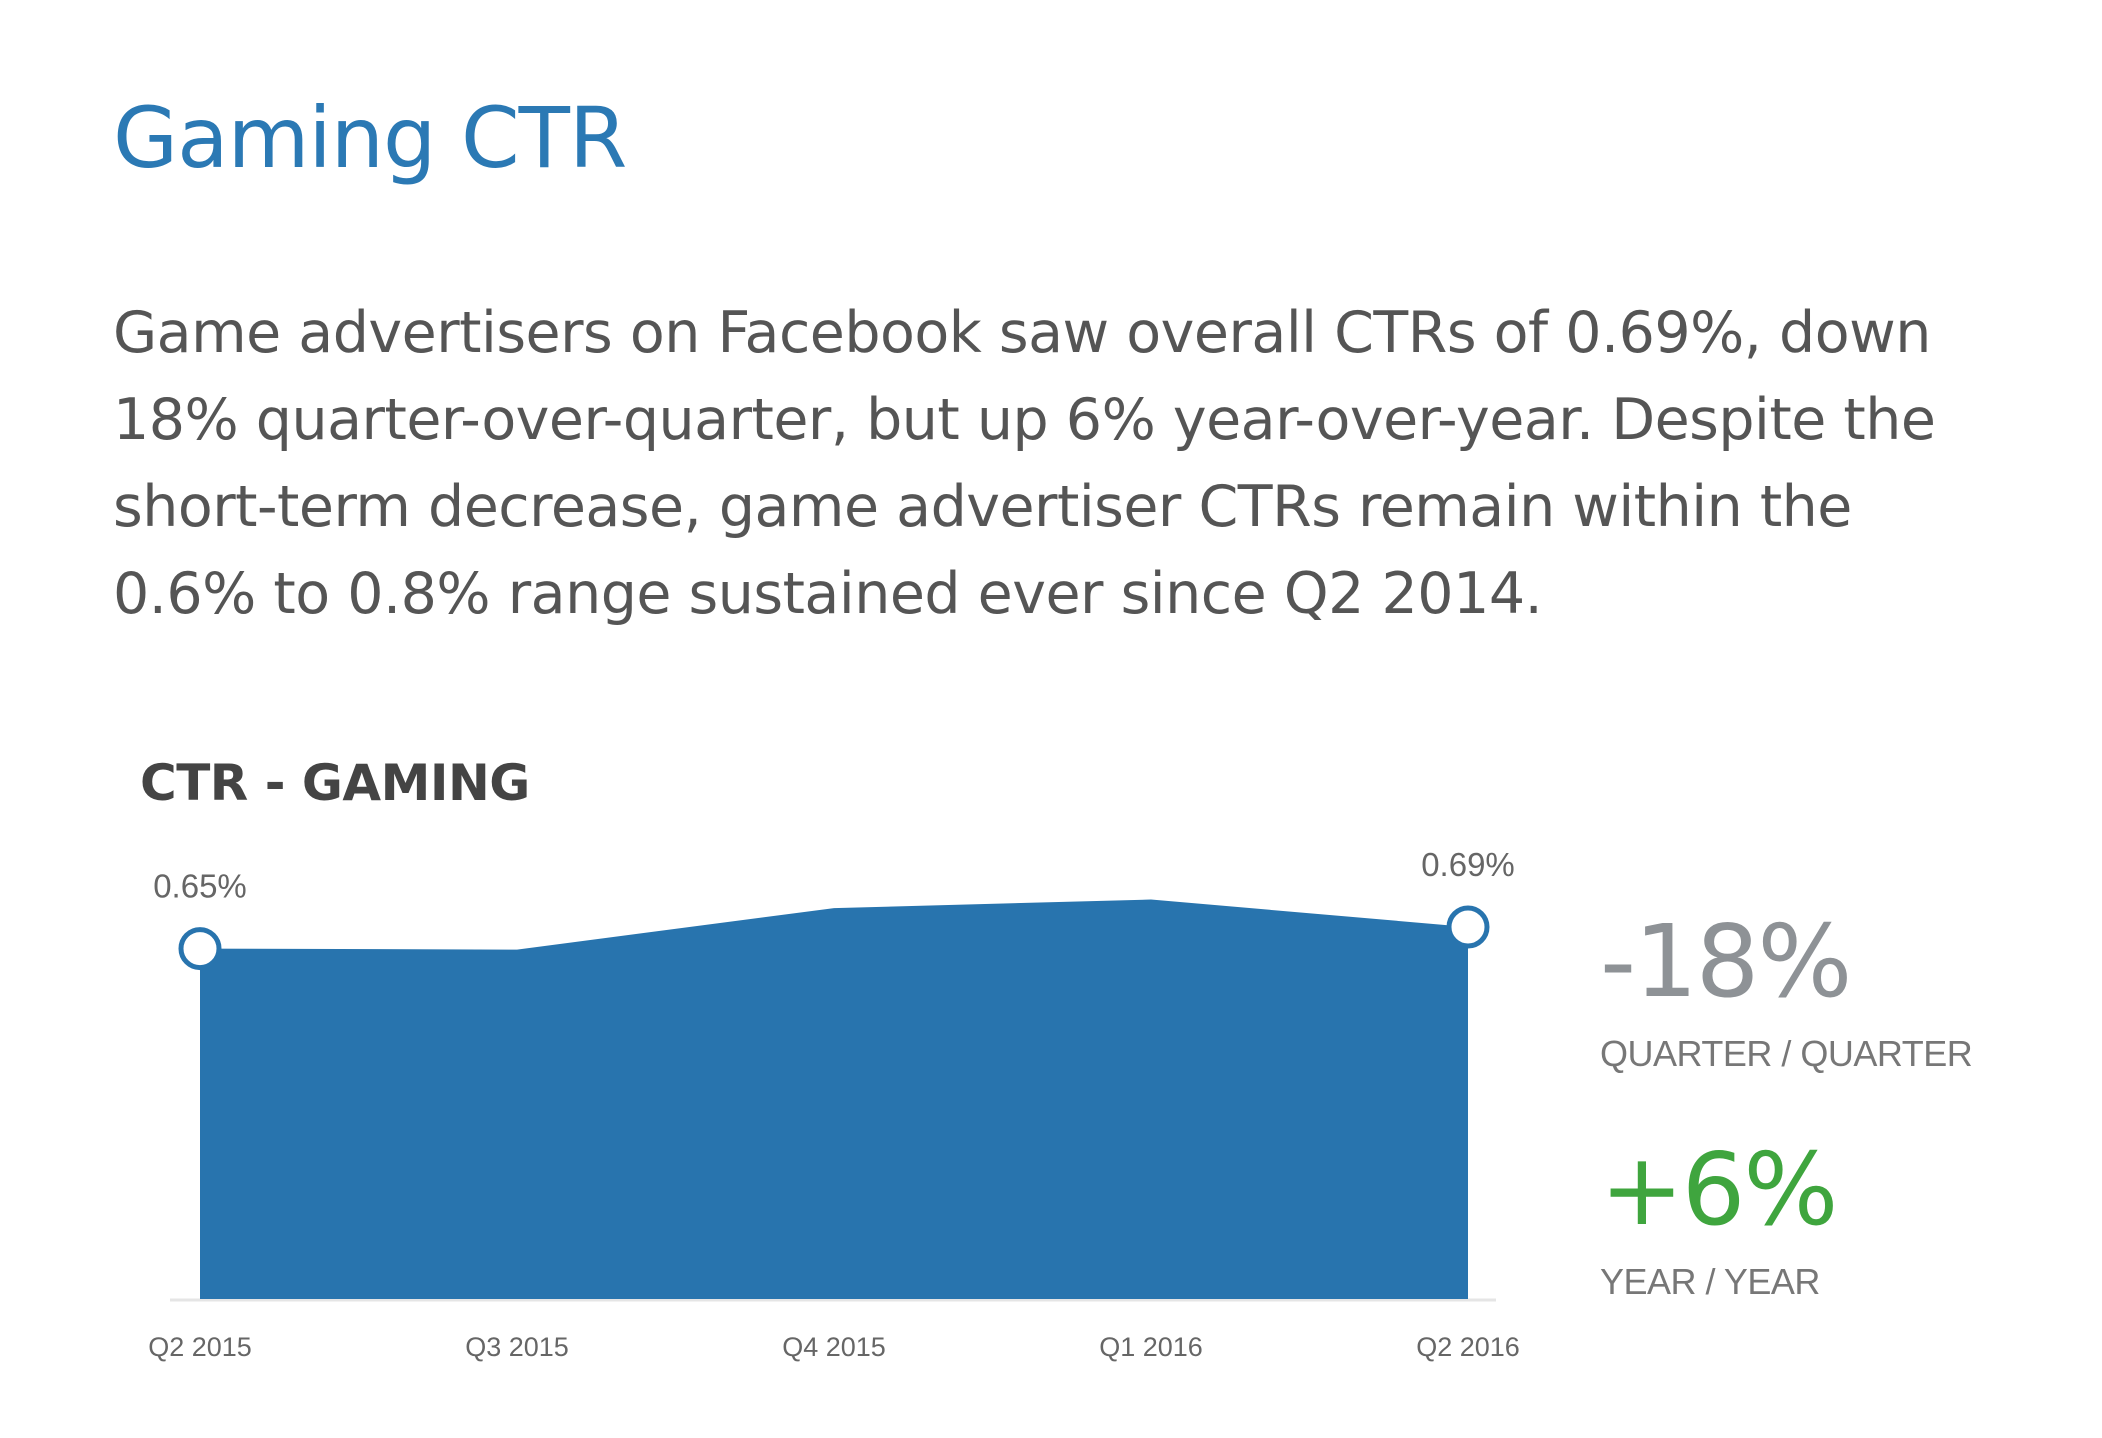  Describe the element at coordinates (200, 886) in the screenshot. I see `data-point-label: 0.65%` at that location.